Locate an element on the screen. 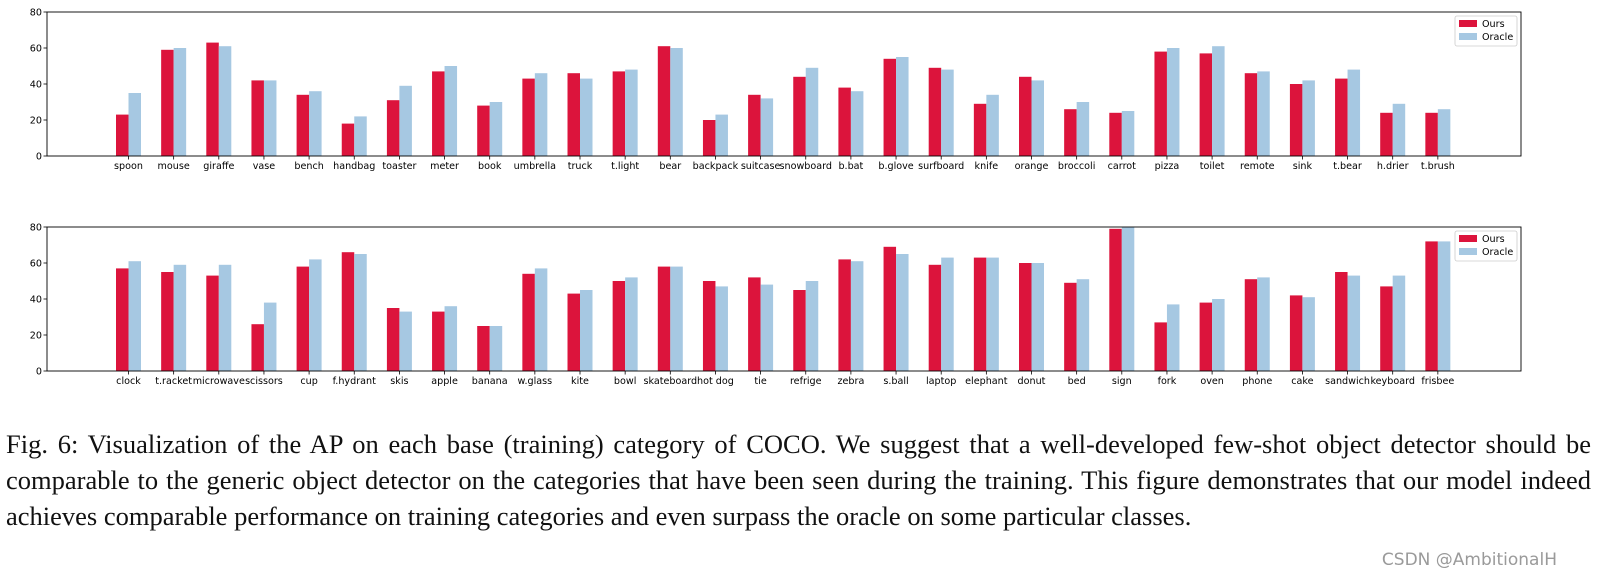  bar-oracle-kite is located at coordinates (586, 330).